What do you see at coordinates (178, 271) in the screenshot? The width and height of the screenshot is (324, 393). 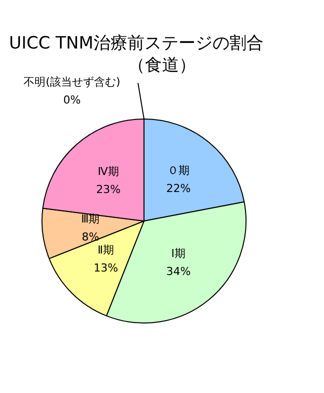 I see `data-label: 34%` at bounding box center [178, 271].